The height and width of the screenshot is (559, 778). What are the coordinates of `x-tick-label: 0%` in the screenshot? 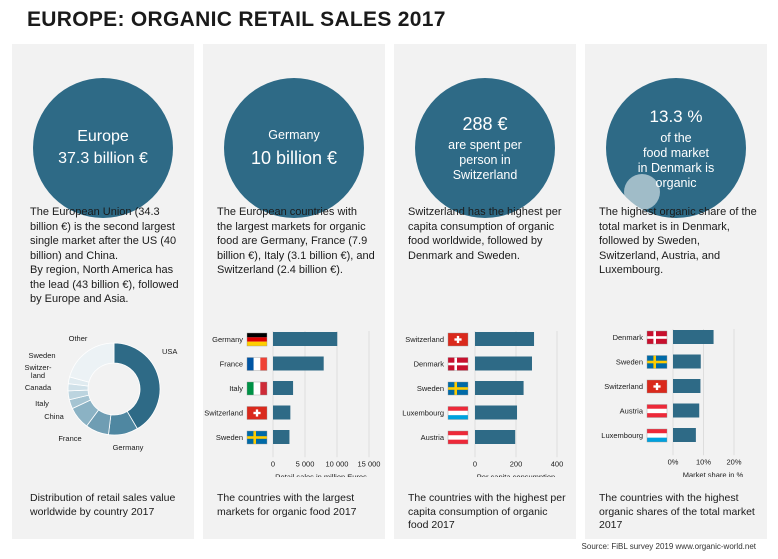 It's located at (673, 461).